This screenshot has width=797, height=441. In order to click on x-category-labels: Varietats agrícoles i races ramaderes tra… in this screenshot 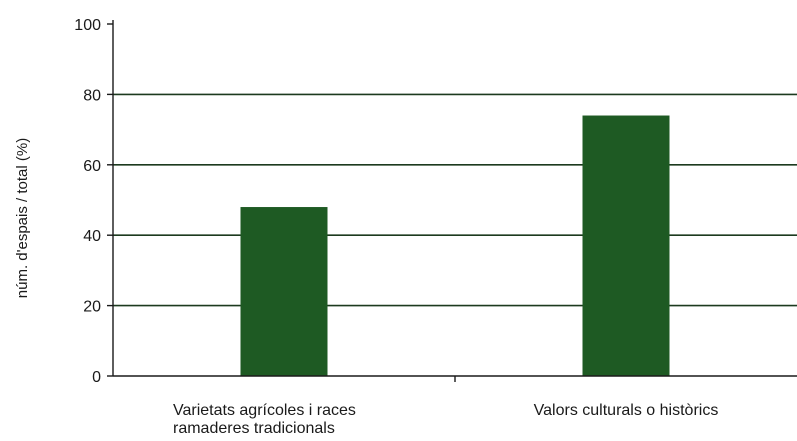, I will do `click(445, 419)`.